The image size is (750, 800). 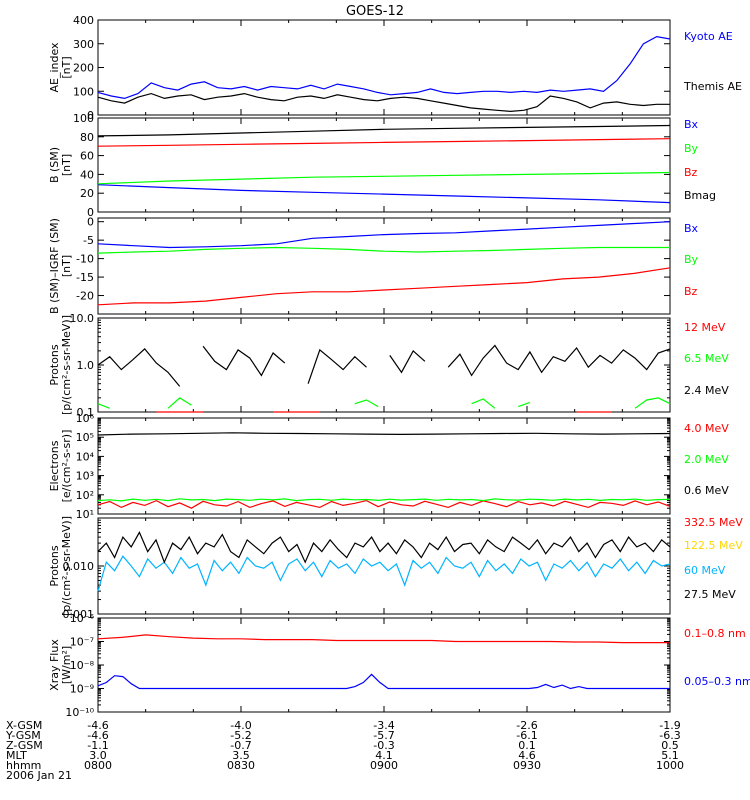 I want to click on y-tick-label: 10⁶, so click(x=85, y=418).